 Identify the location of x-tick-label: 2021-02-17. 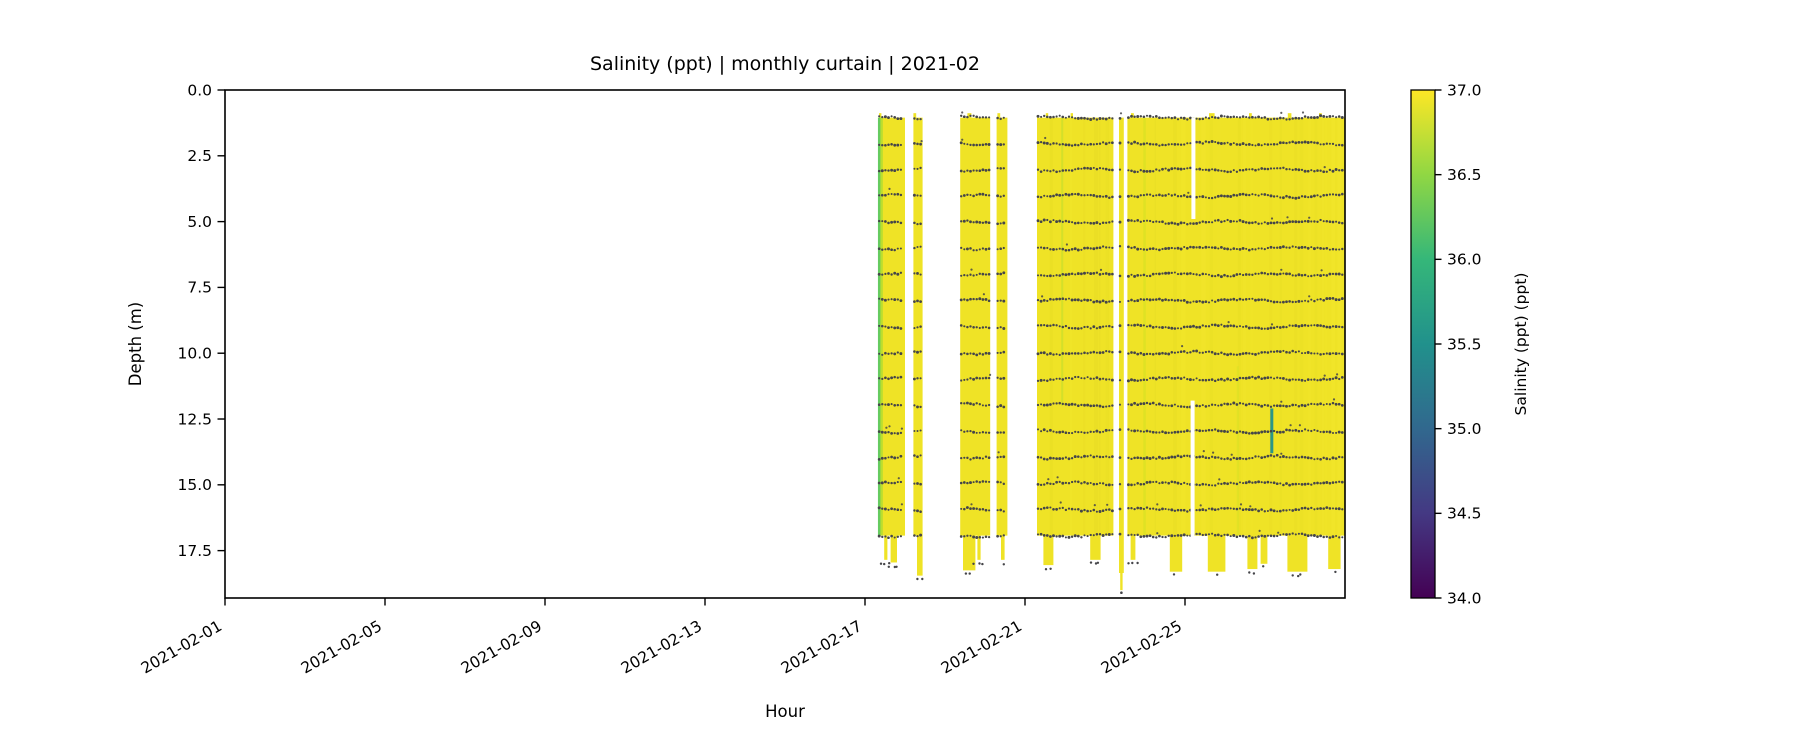
(821, 647).